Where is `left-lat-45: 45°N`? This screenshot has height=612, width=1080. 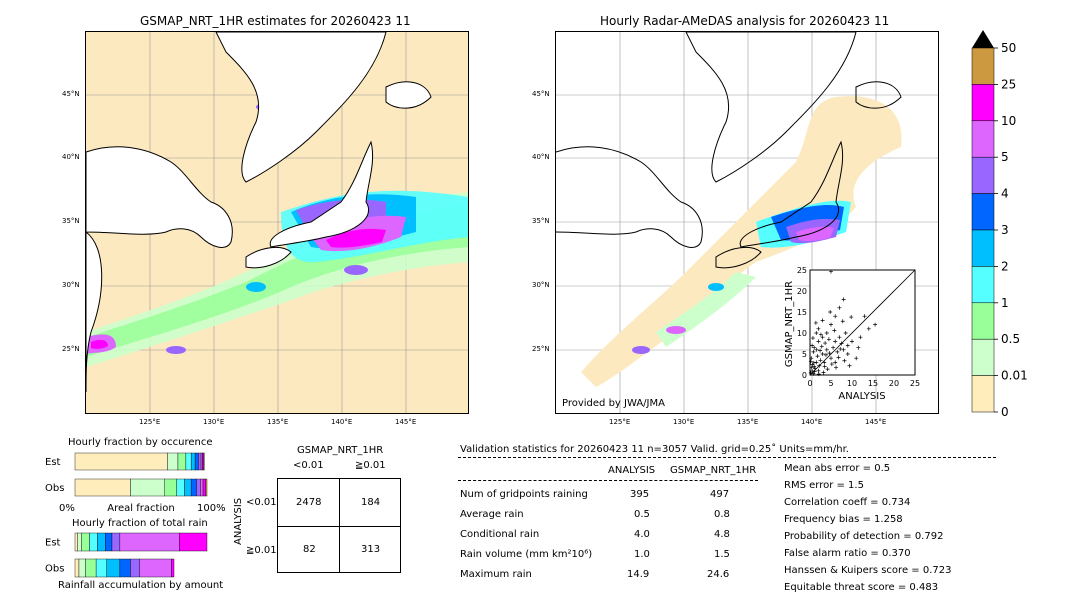 left-lat-45: 45°N is located at coordinates (71, 94).